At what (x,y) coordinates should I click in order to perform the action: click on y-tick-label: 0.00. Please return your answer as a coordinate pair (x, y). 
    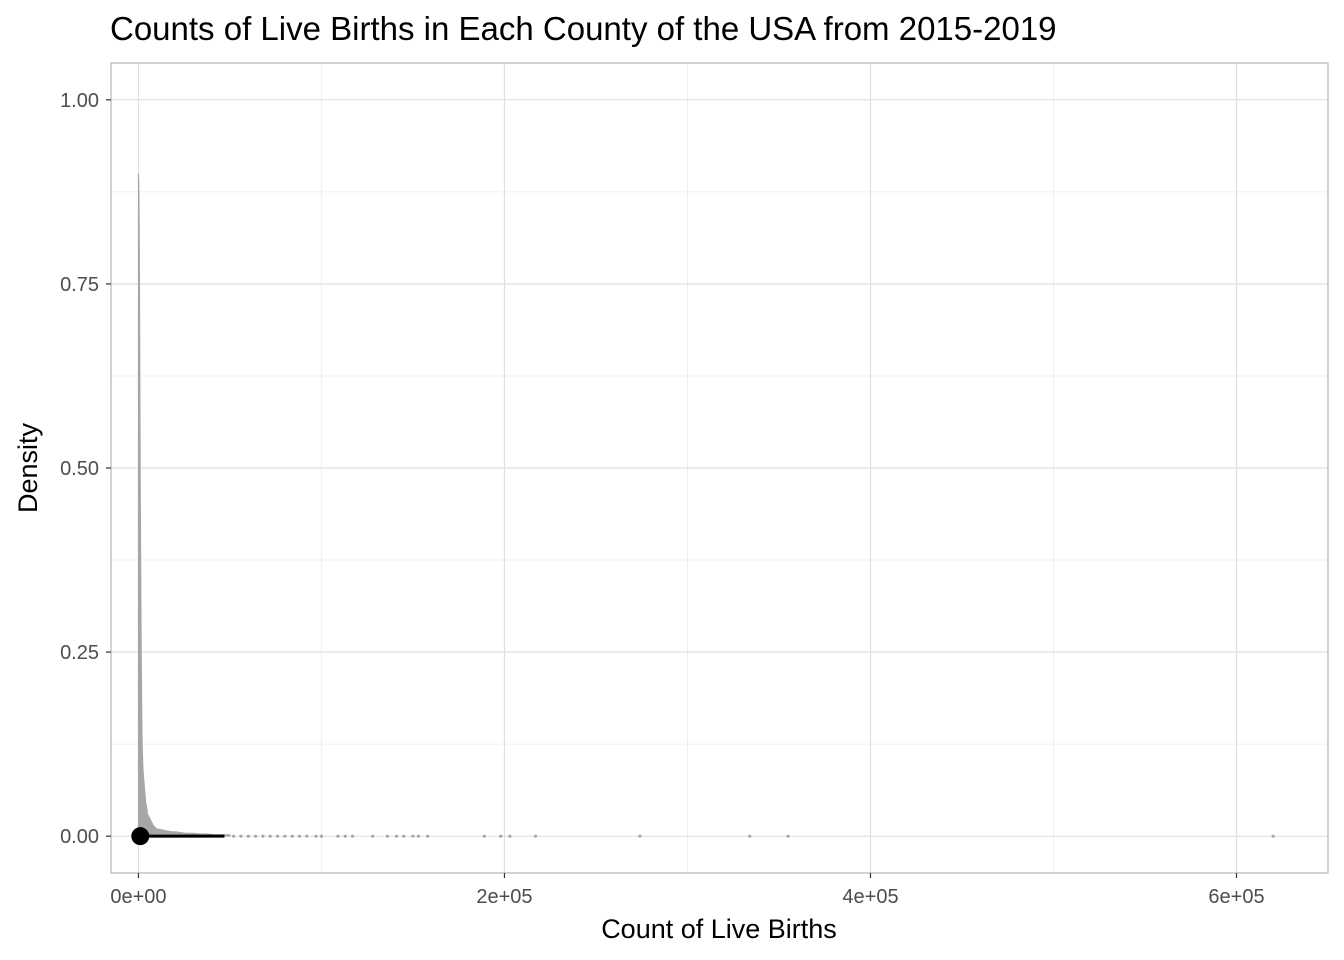
    Looking at the image, I should click on (79, 837).